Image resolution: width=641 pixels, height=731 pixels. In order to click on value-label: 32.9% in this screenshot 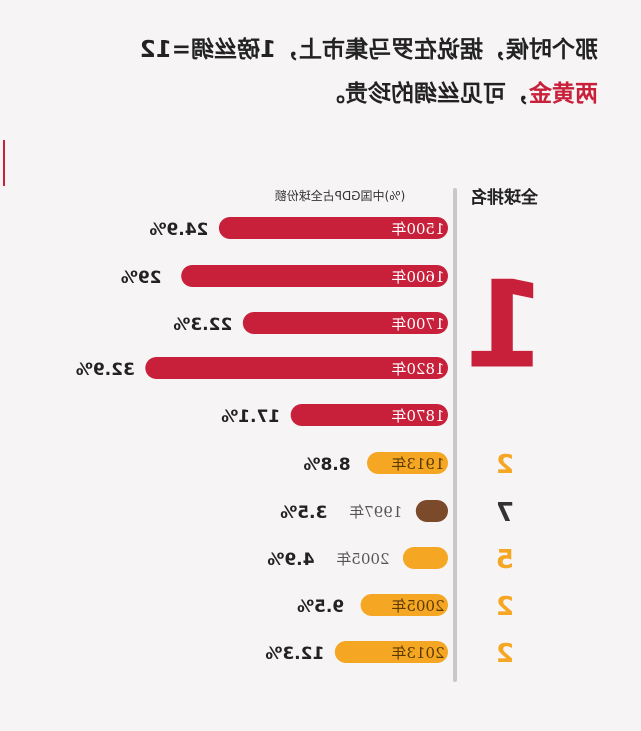, I will do `click(105, 370)`.